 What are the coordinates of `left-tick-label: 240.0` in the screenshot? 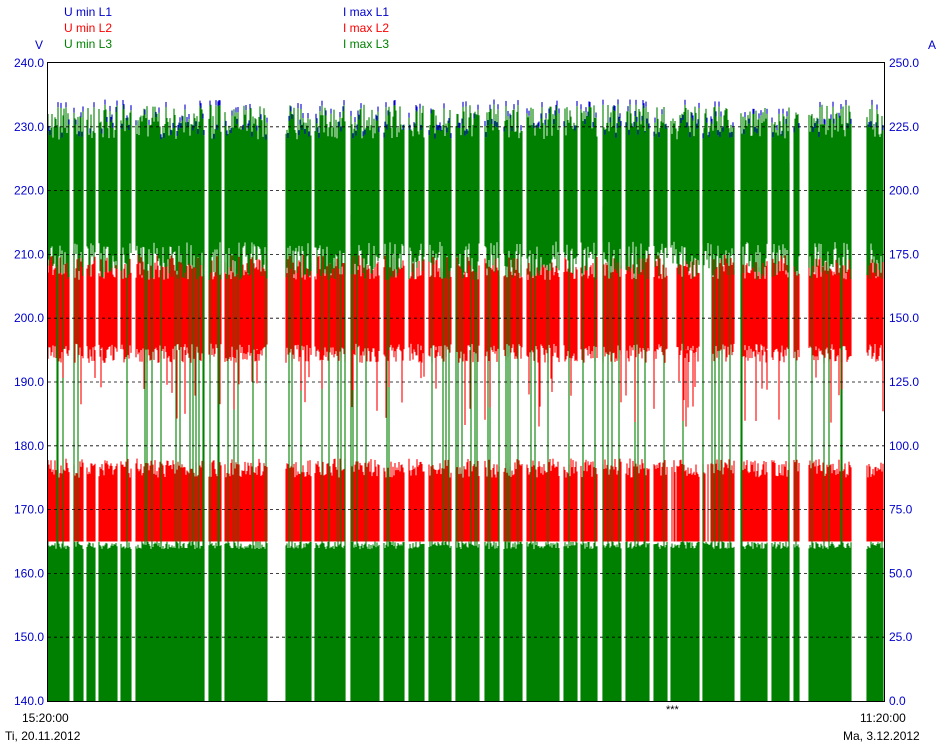 It's located at (29, 63).